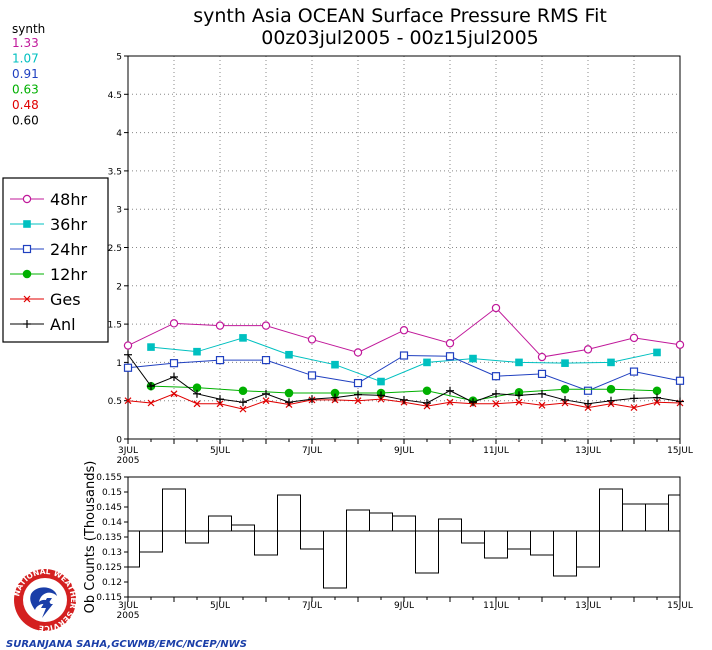  What do you see at coordinates (112, 553) in the screenshot?
I see `y-tick-label: 0.13` at bounding box center [112, 553].